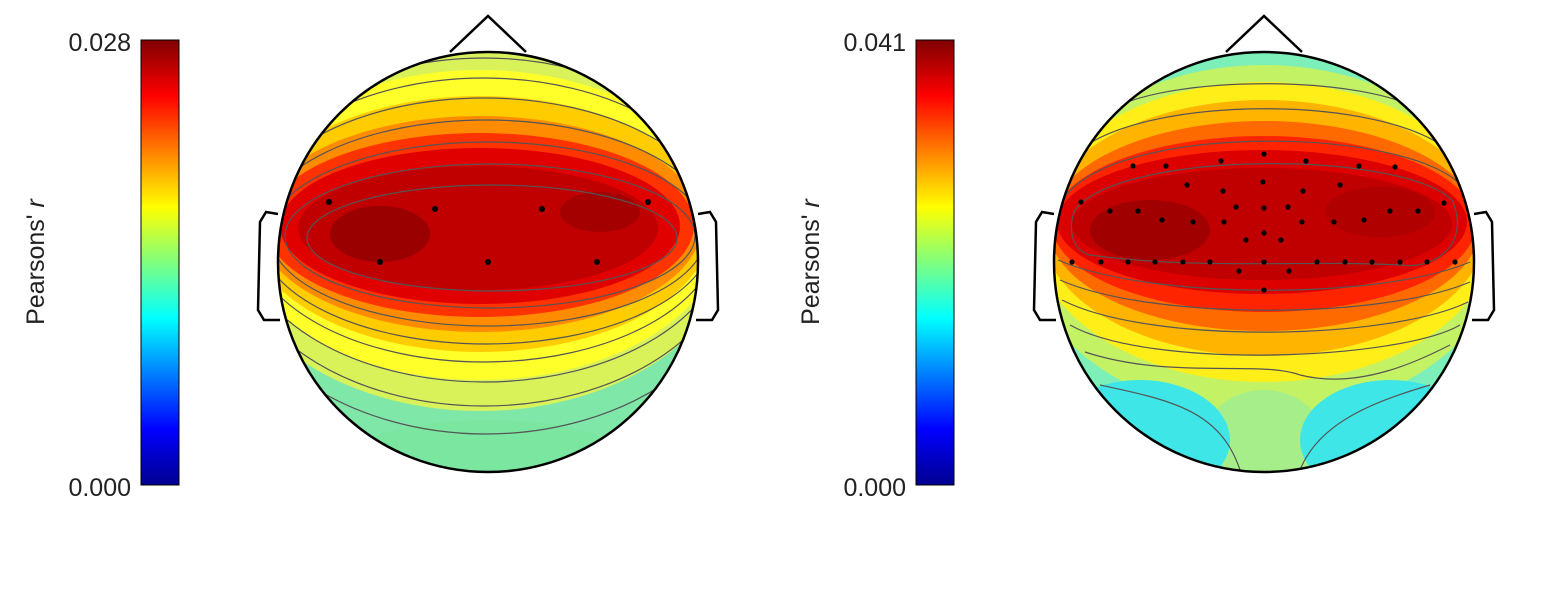 The width and height of the screenshot is (1550, 598). I want to click on colorbar-2-min-label: 0.000, so click(874, 488).